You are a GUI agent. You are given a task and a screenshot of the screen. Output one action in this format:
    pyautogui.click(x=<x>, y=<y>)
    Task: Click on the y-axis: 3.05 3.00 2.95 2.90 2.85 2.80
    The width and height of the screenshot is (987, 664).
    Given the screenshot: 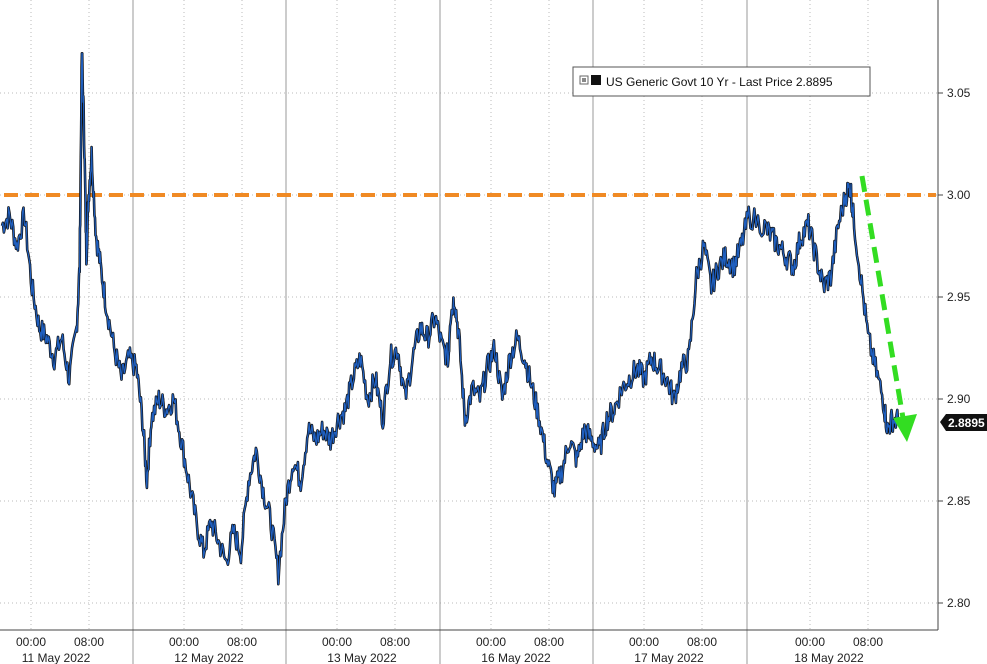 What is the action you would take?
    pyautogui.click(x=954, y=348)
    